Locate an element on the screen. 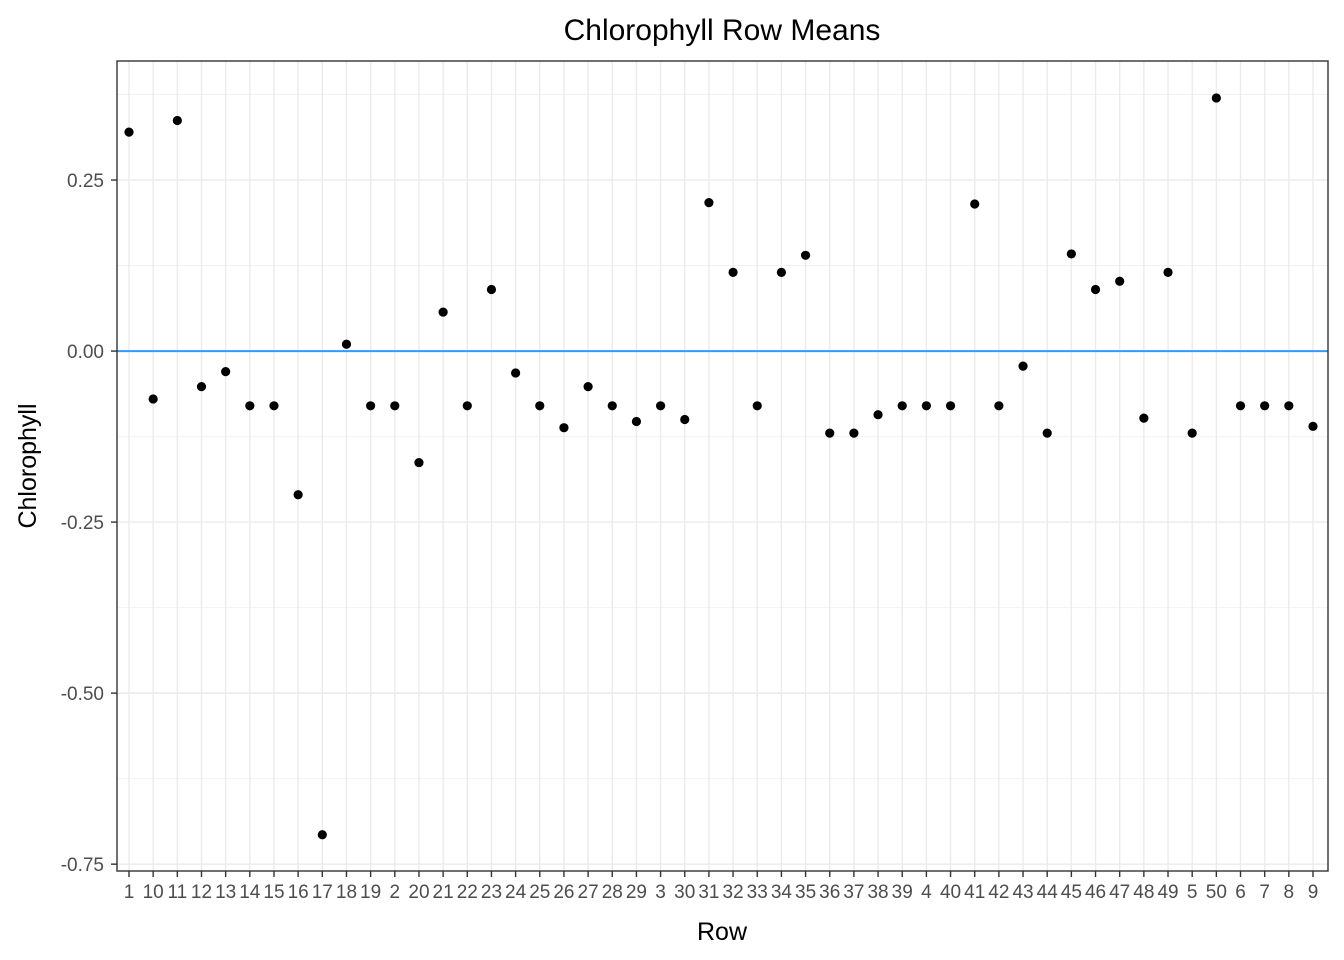  x-tick-label: 10 is located at coordinates (153, 892).